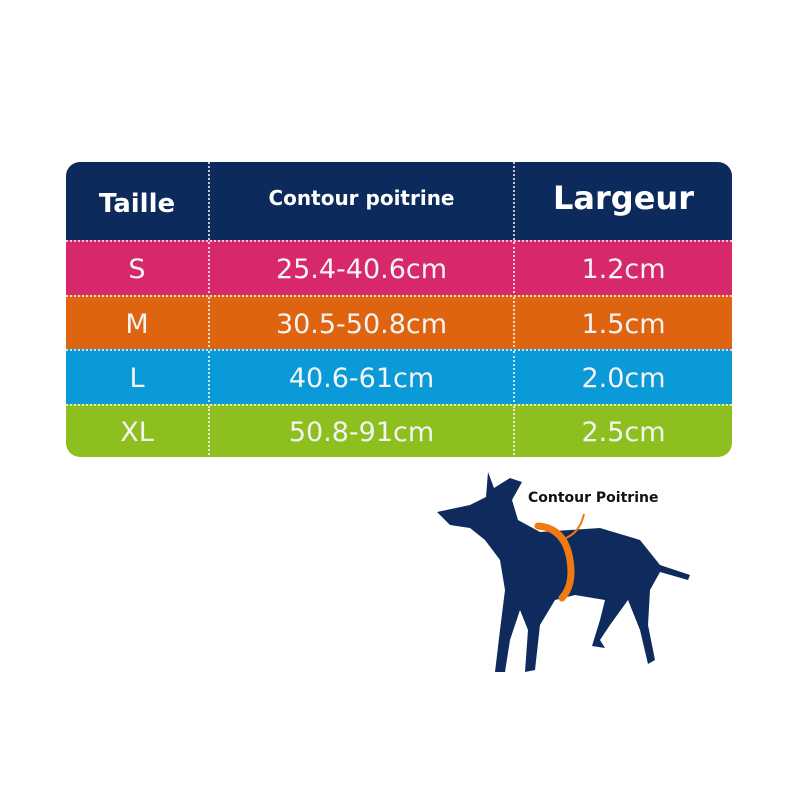 Image resolution: width=800 pixels, height=800 pixels. I want to click on chest-cell: 50.8-91cm, so click(362, 431).